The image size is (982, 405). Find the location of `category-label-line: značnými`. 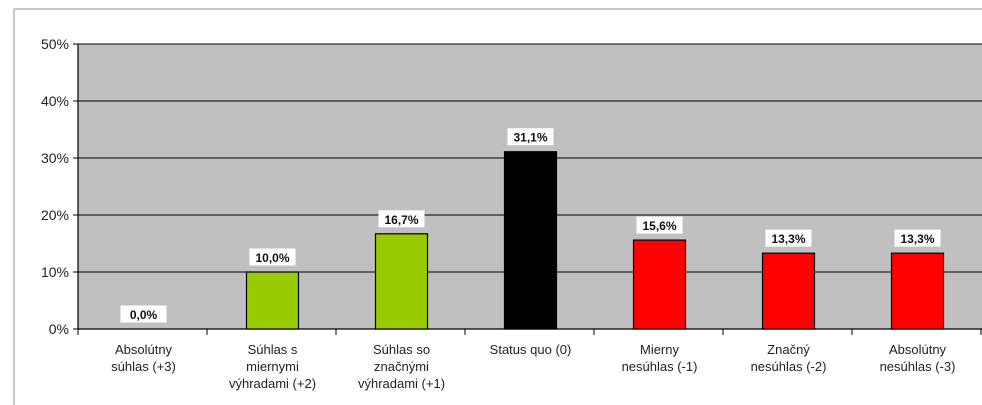

category-label-line: značnými is located at coordinates (401, 366).